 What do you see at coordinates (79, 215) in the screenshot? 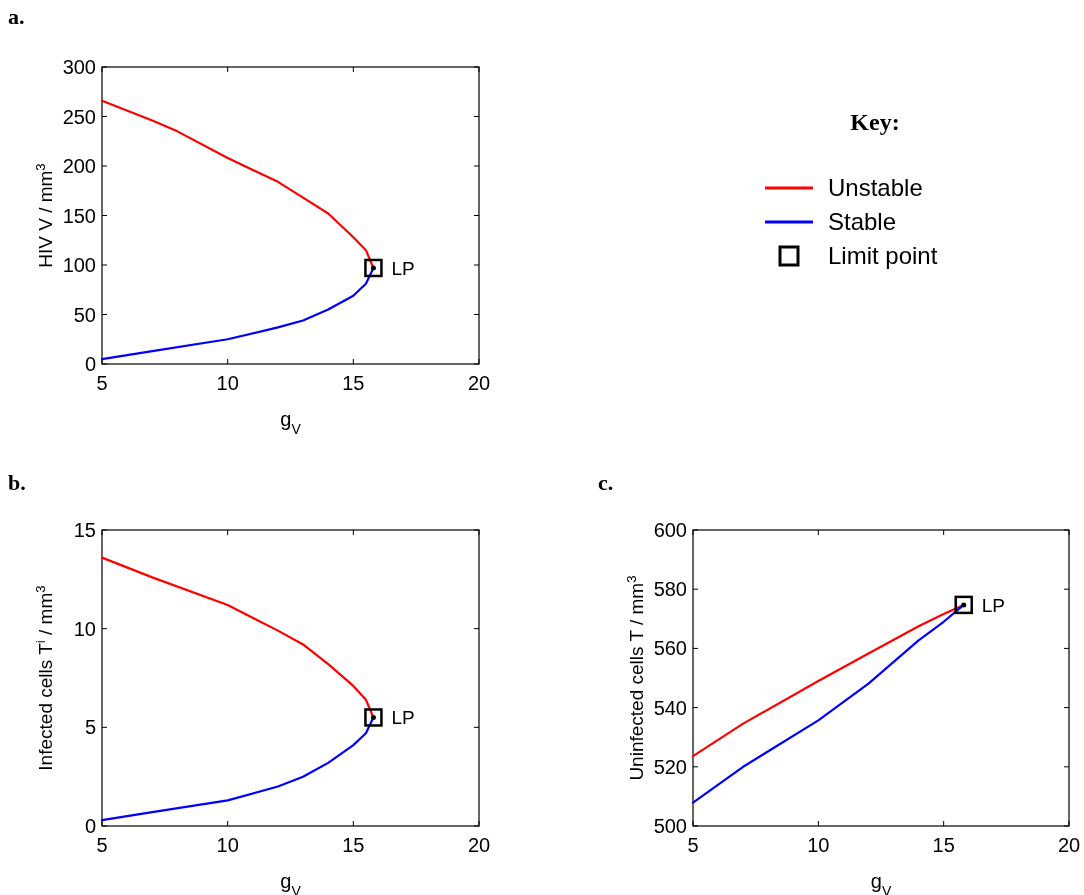
I see `y-tick-label: 150` at bounding box center [79, 215].